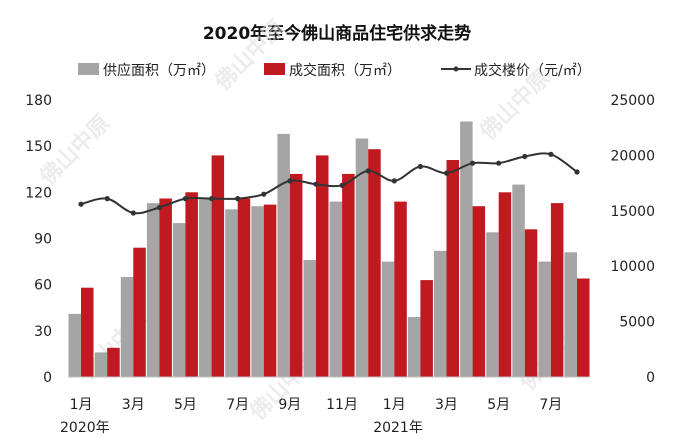 This screenshot has width=675, height=440. Describe the element at coordinates (47, 378) in the screenshot. I see `left-tick-label: 0` at that location.